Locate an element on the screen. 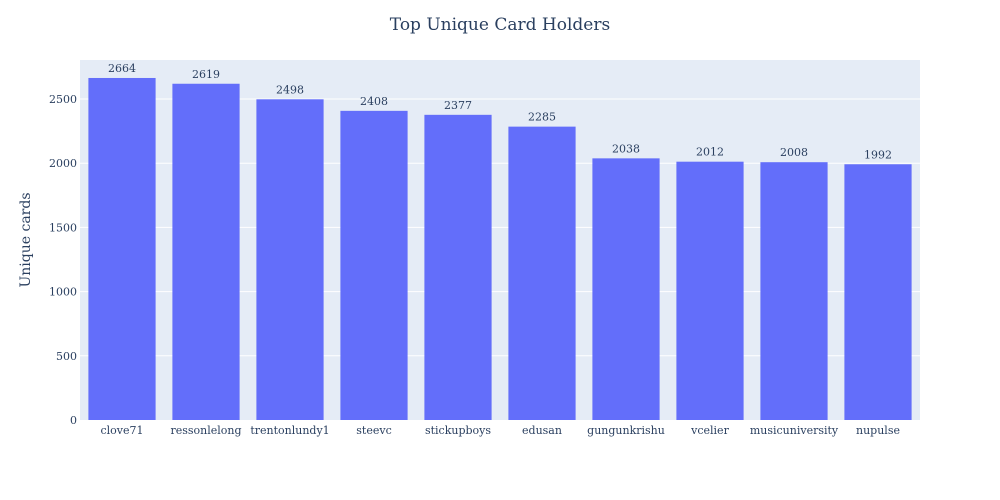 The image size is (1000, 500). bar-gungunkrishu is located at coordinates (626, 289).